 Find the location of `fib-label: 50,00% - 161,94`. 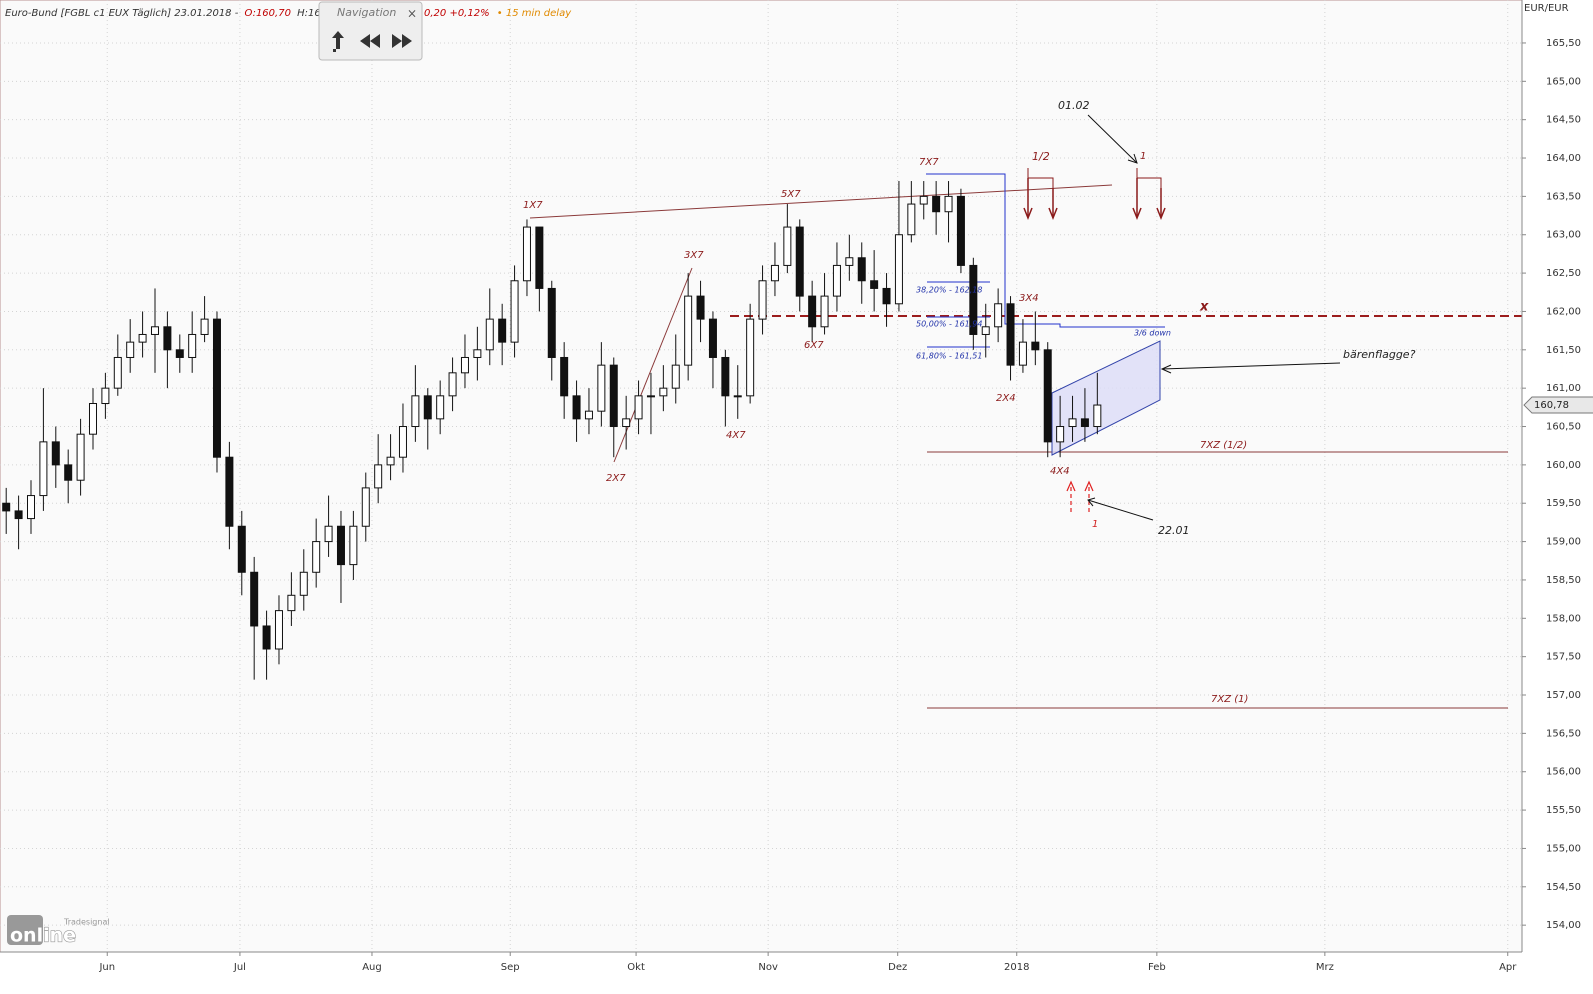

fib-label: 50,00% - 161,94 is located at coordinates (949, 324).